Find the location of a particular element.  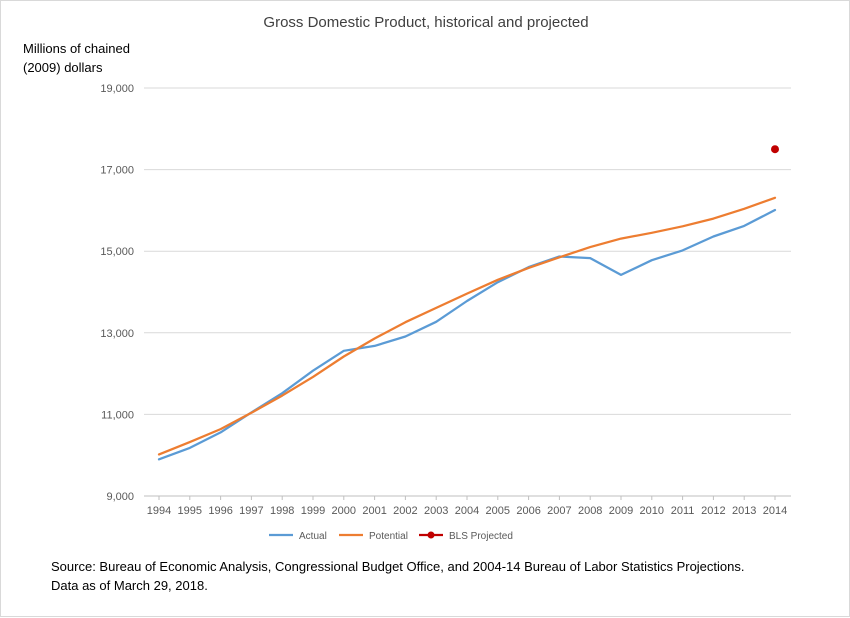

y-tick-label: 9,000 is located at coordinates (120, 497).